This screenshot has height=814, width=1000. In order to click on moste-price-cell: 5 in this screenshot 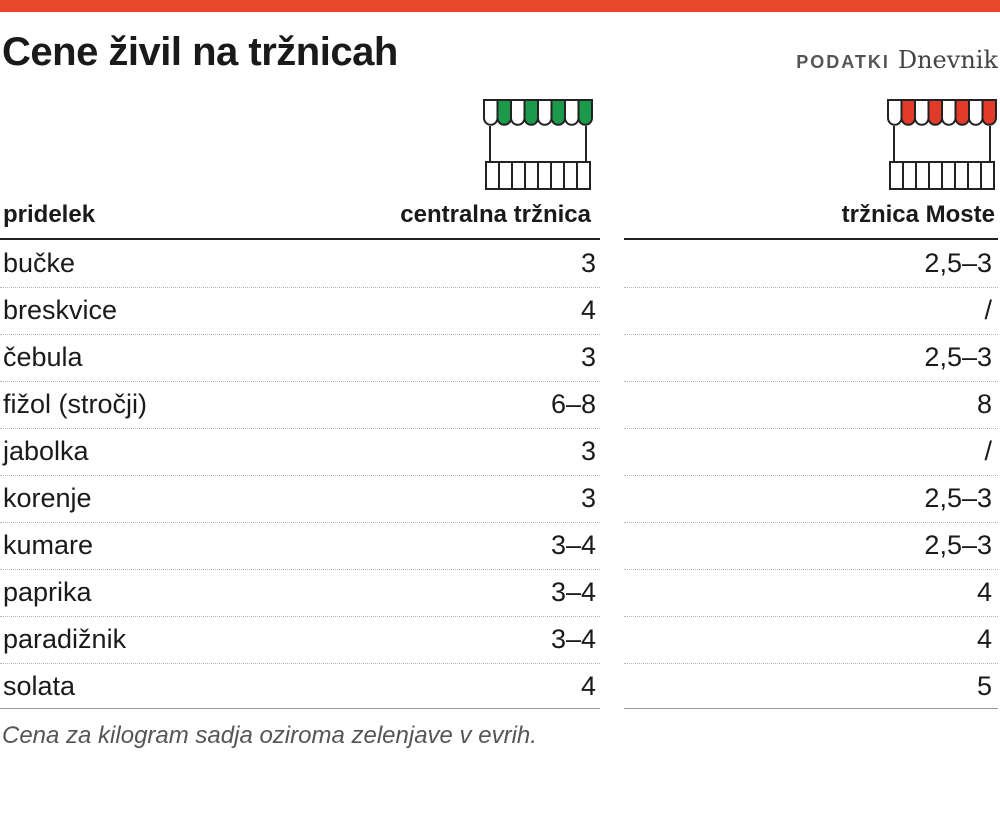, I will do `click(984, 686)`.